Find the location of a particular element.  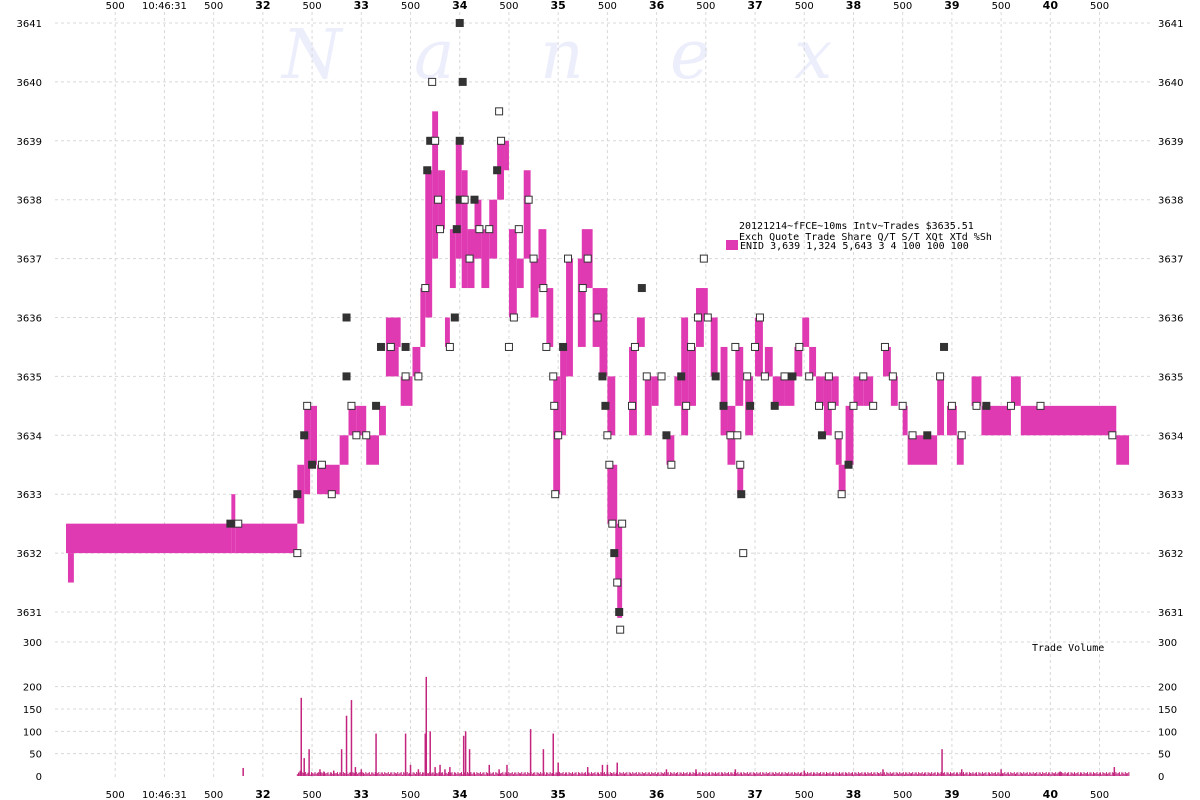

x-tick-label: 40 is located at coordinates (1051, 6).